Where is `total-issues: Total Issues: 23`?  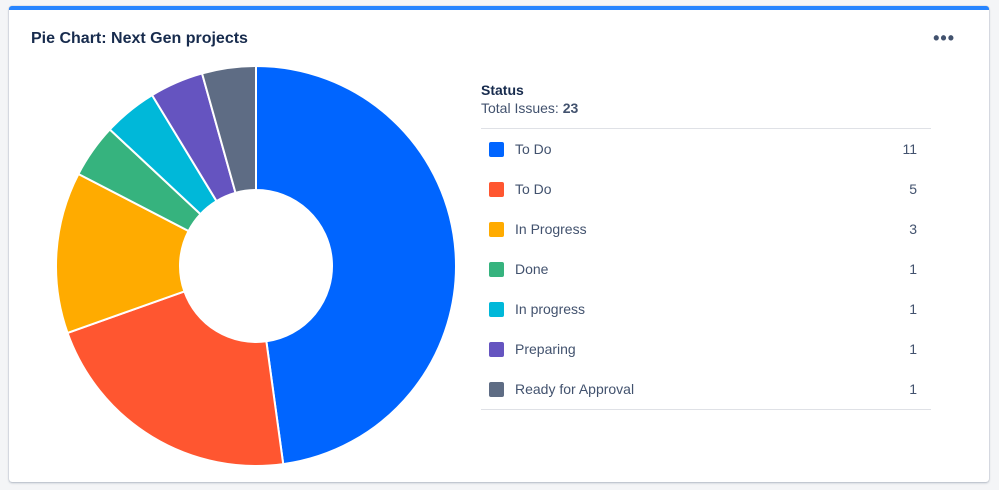
total-issues: Total Issues: 23 is located at coordinates (706, 108).